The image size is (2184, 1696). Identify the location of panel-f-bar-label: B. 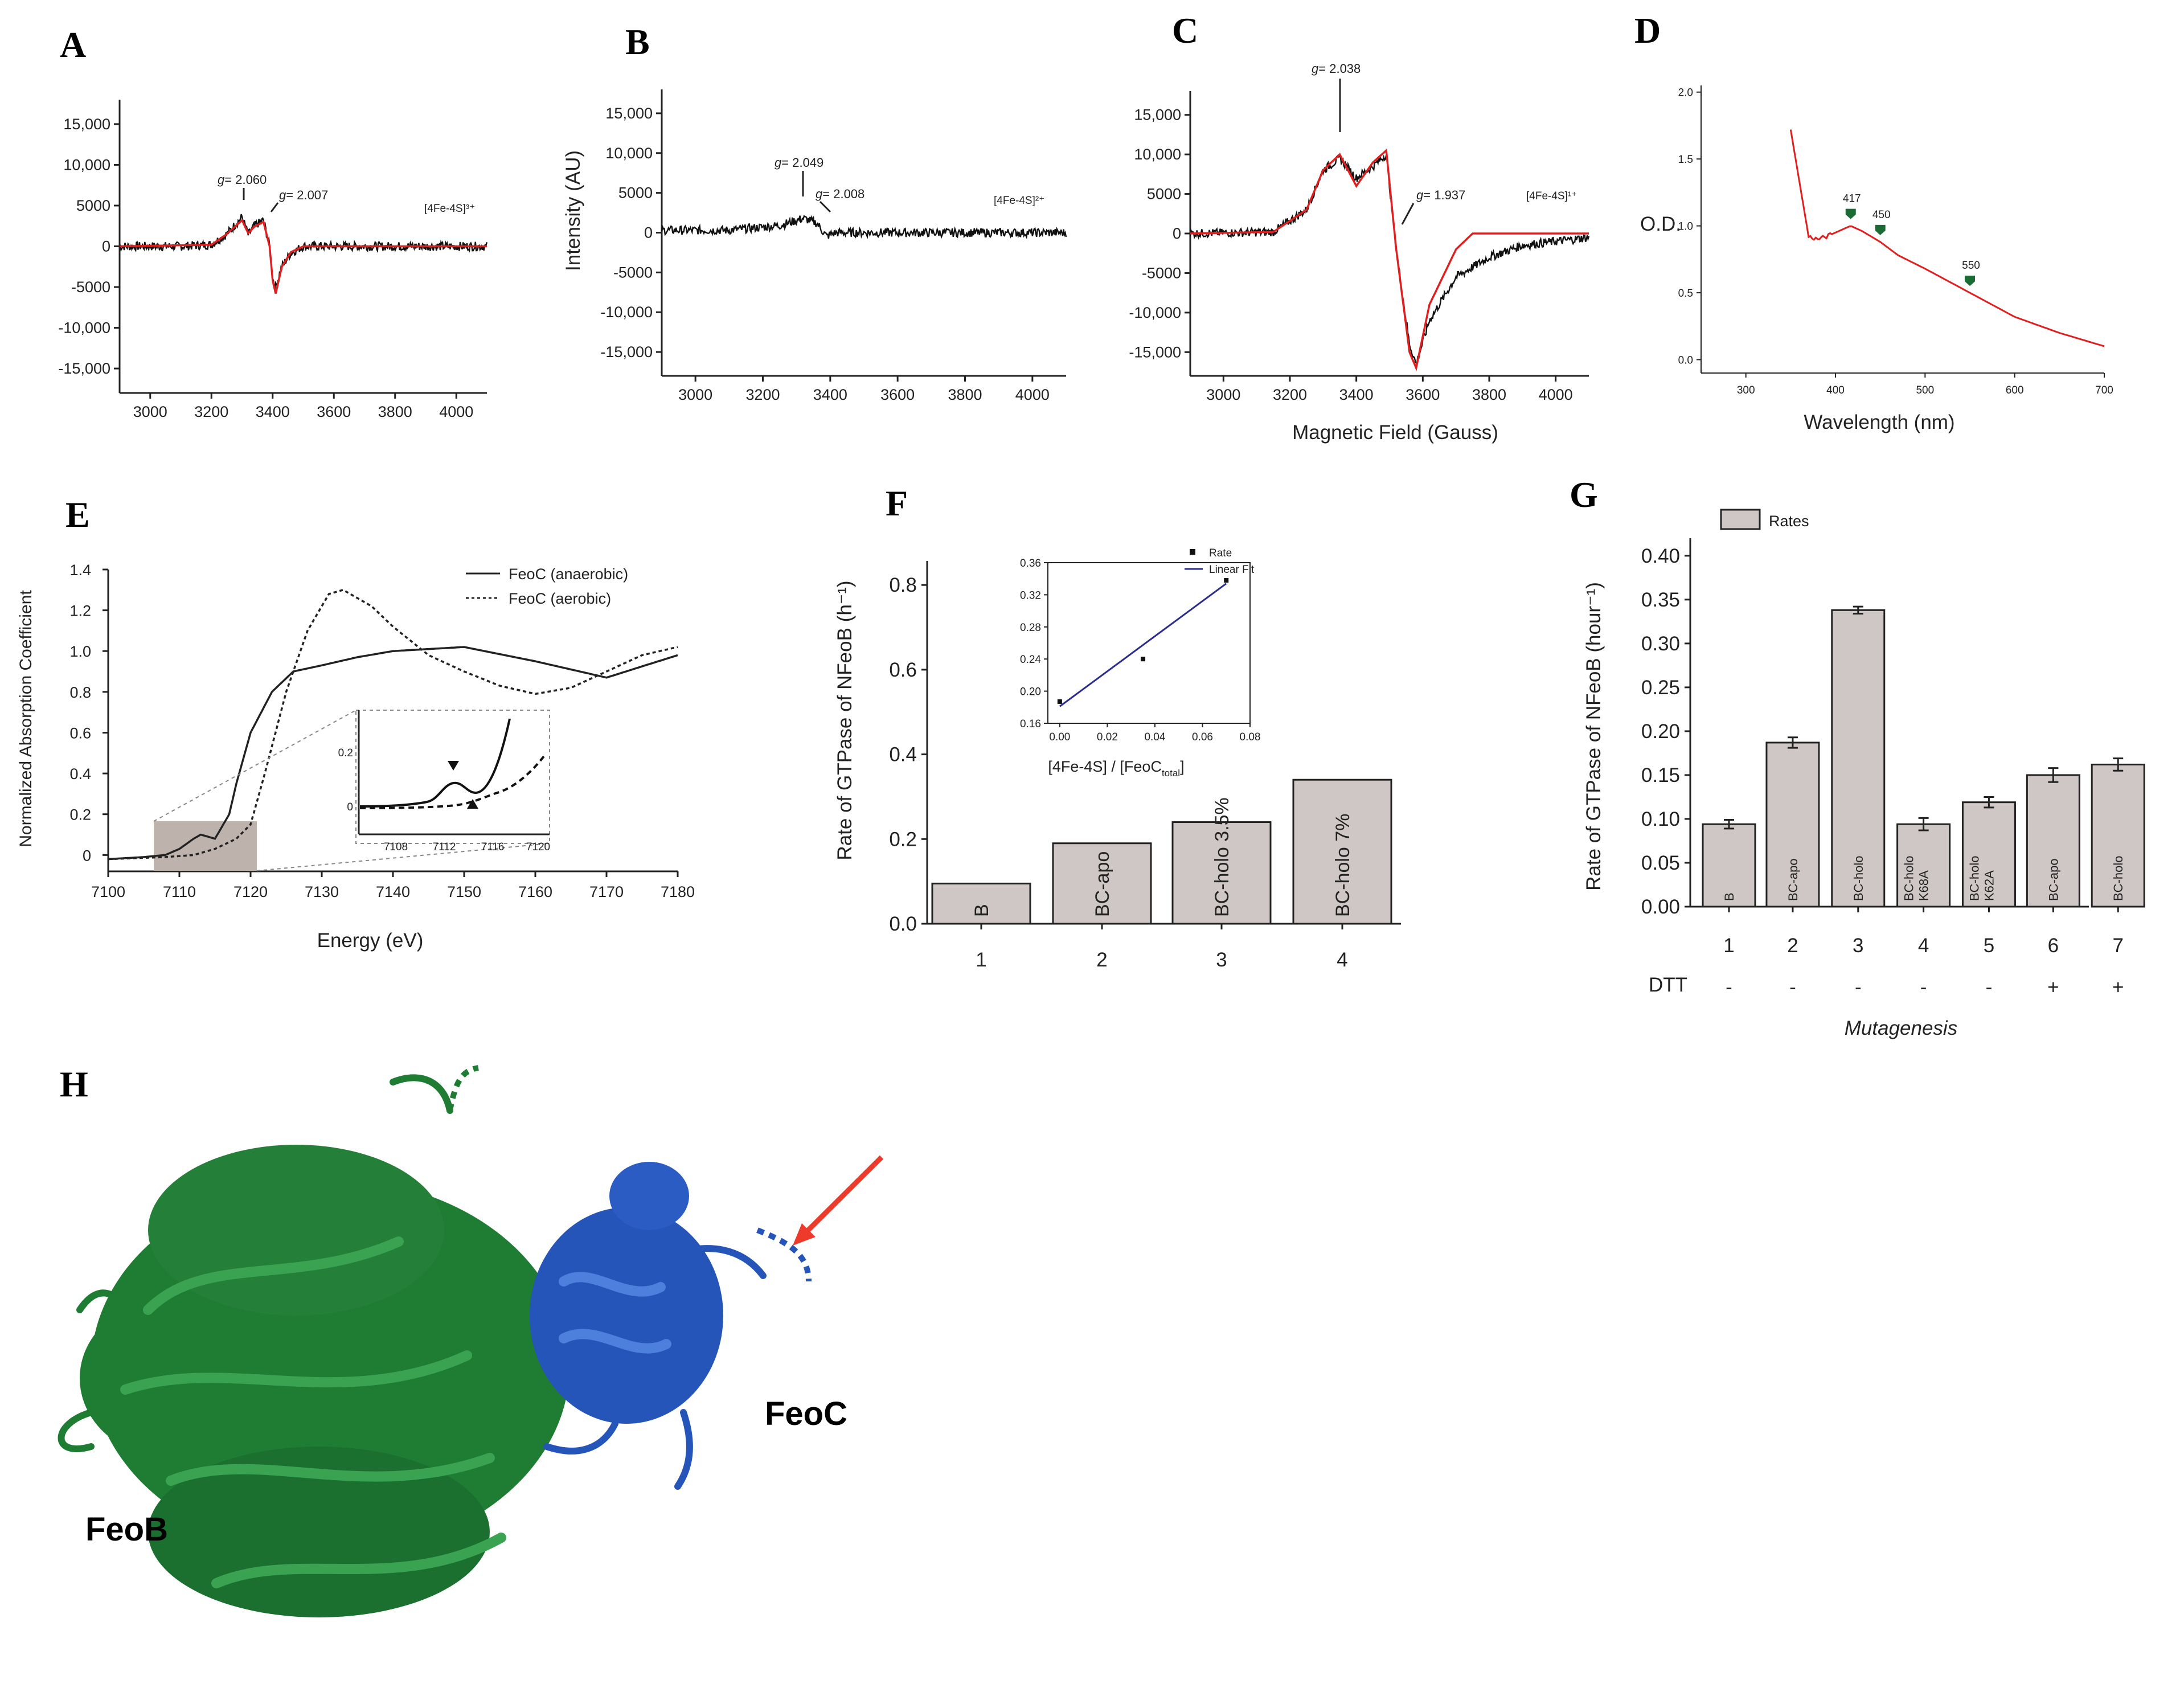
(982, 910).